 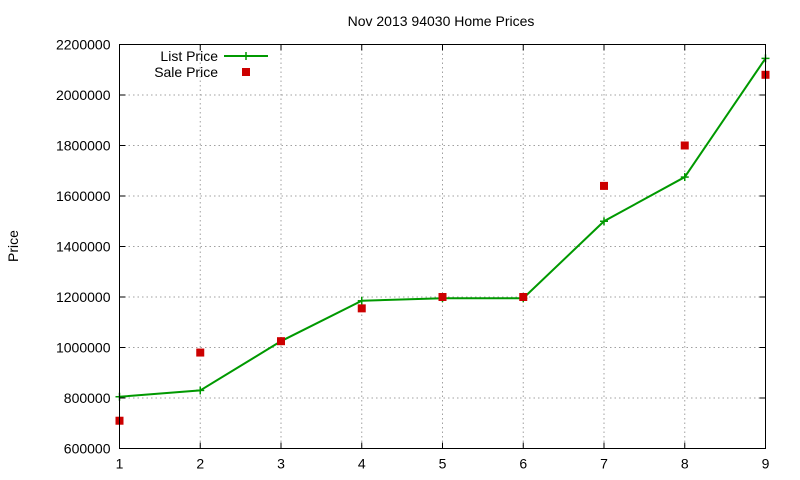 I want to click on chart-title: Nov 2013 94030 Home Prices, so click(x=441, y=21).